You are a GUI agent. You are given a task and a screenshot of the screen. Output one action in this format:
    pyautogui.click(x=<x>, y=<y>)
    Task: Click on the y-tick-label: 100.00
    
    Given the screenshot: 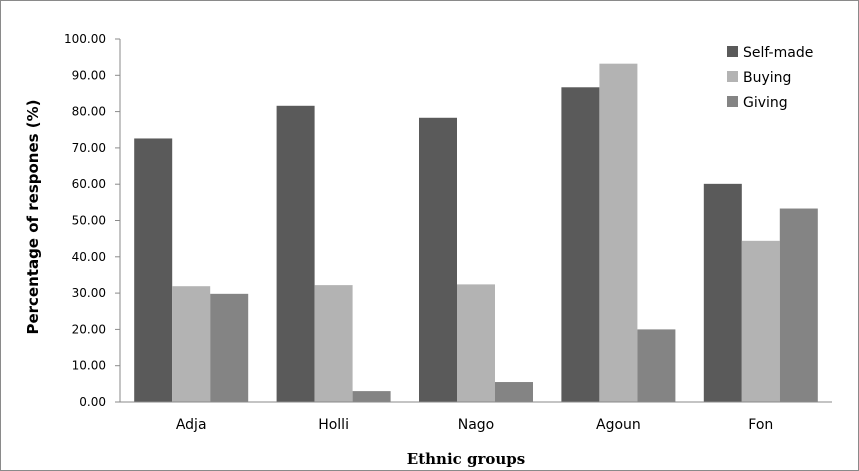 What is the action you would take?
    pyautogui.click(x=85, y=39)
    